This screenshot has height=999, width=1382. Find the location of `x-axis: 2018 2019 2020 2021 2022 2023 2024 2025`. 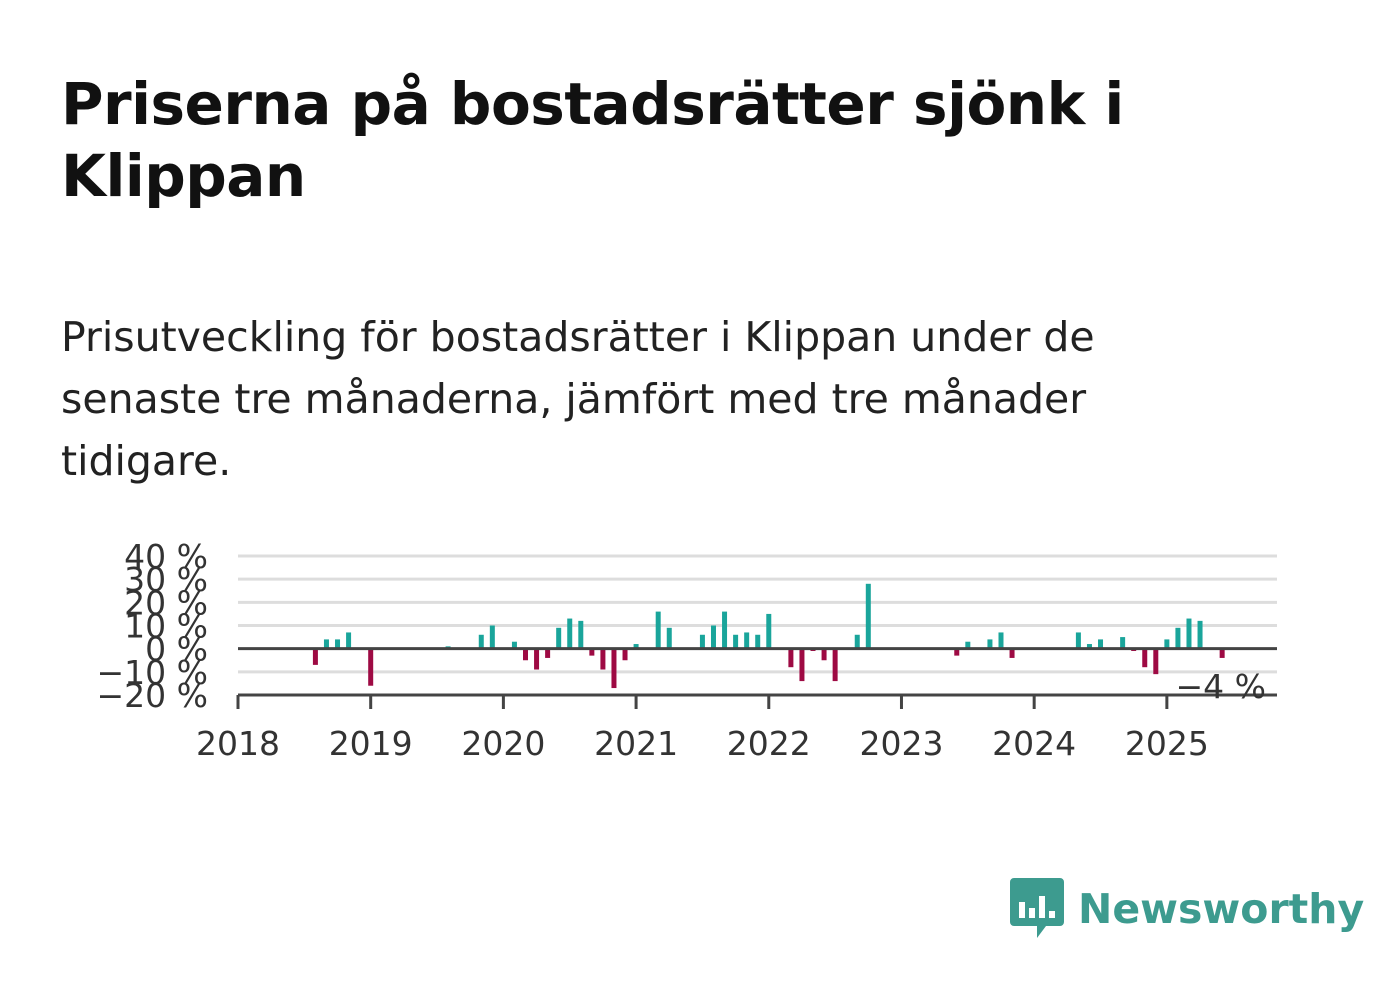

x-axis: 2018 2019 2020 2021 2022 2023 2024 2025 is located at coordinates (736, 705).